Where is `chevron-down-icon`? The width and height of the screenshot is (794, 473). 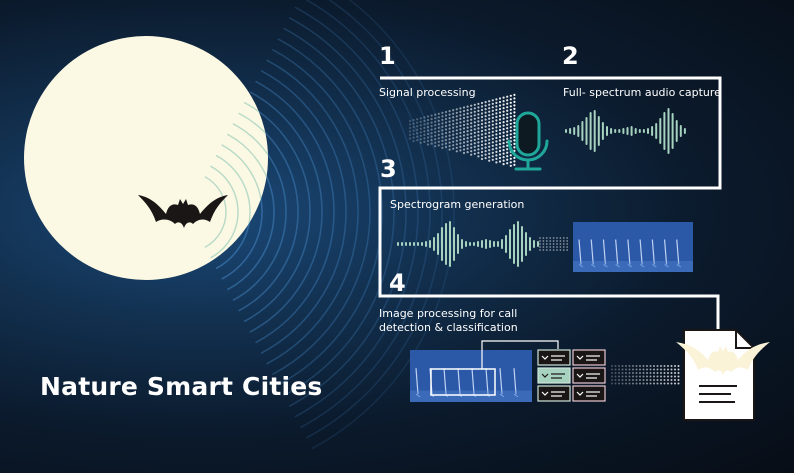 chevron-down-icon is located at coordinates (580, 375).